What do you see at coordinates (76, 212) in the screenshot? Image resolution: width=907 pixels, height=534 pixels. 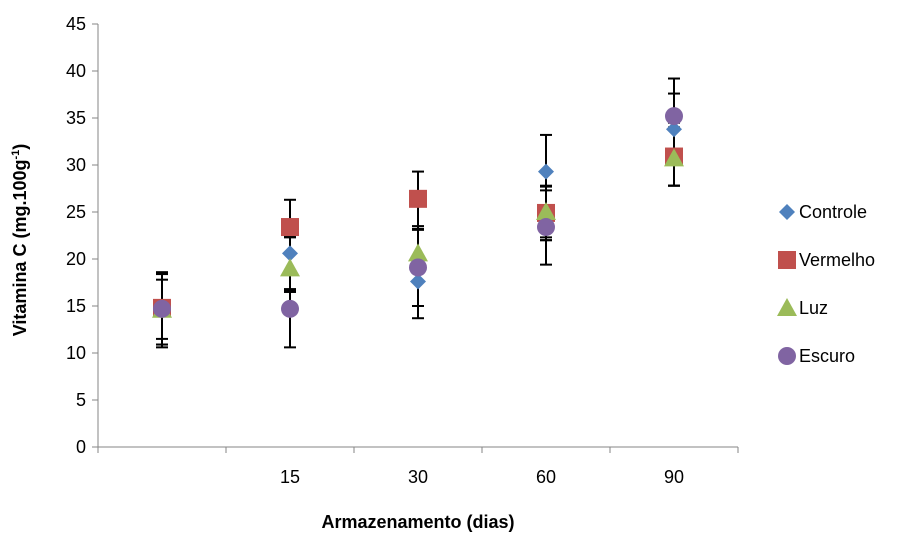 I see `y-tick-label: 25` at bounding box center [76, 212].